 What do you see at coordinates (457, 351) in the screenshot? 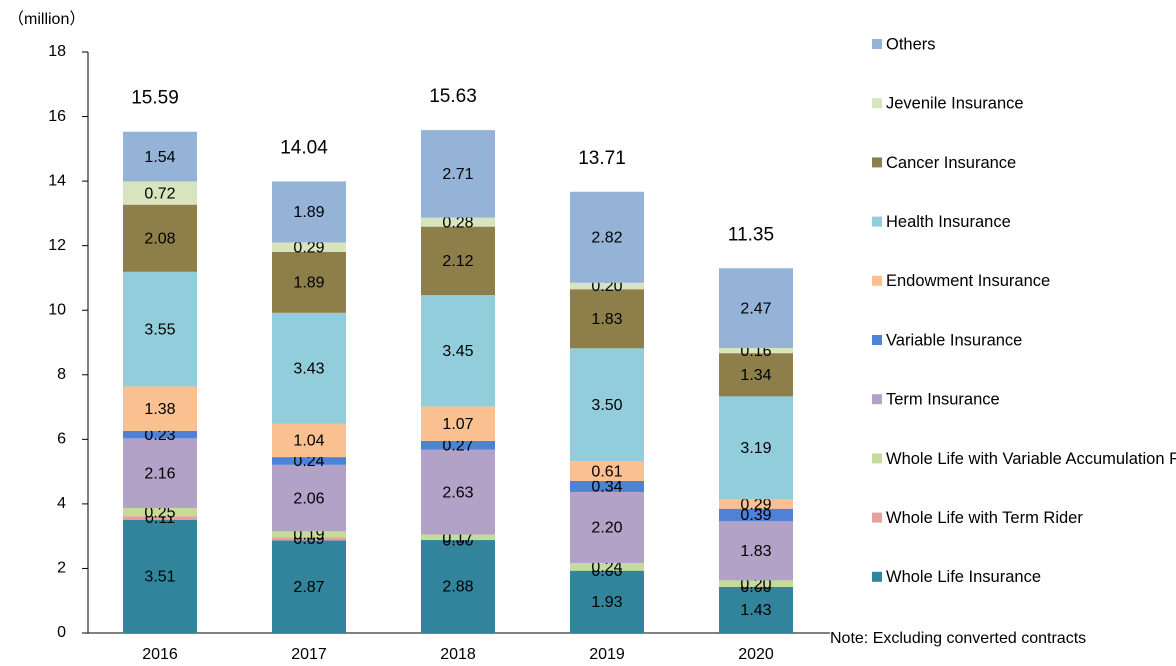
I see `value-label: 3.45` at bounding box center [457, 351].